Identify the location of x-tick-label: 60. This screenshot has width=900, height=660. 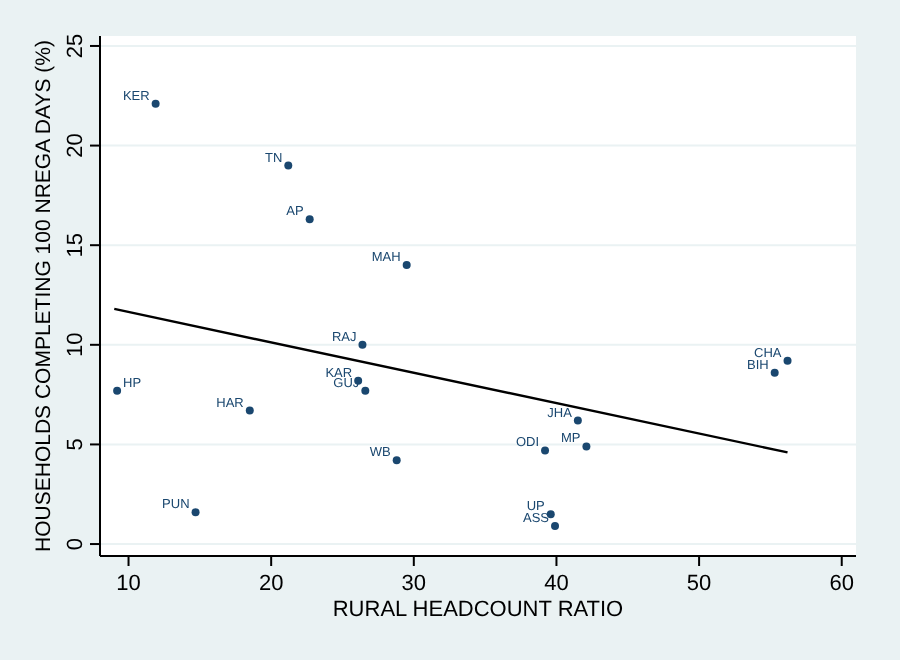
(841, 584).